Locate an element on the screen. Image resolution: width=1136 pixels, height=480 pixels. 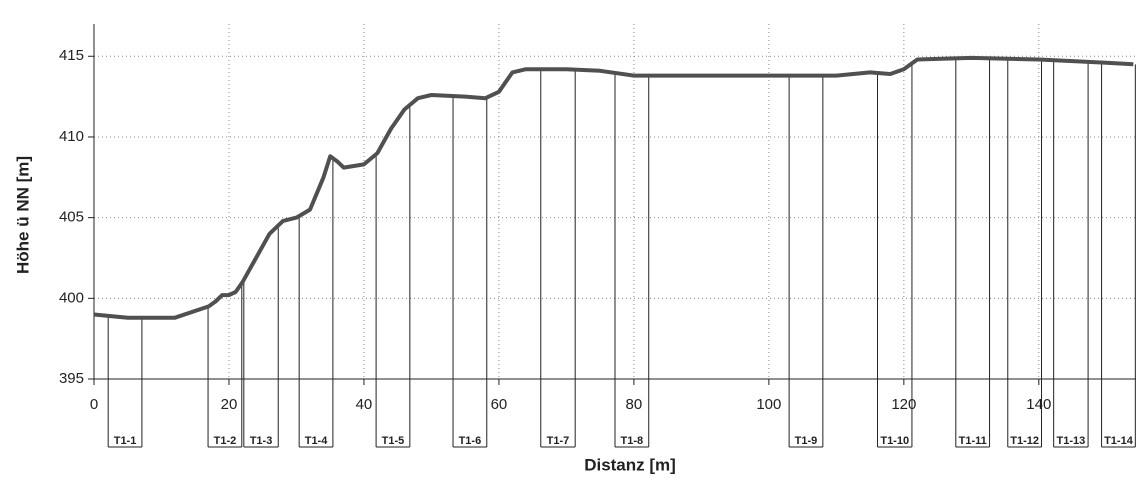
transect-label: T1-5 is located at coordinates (393, 441).